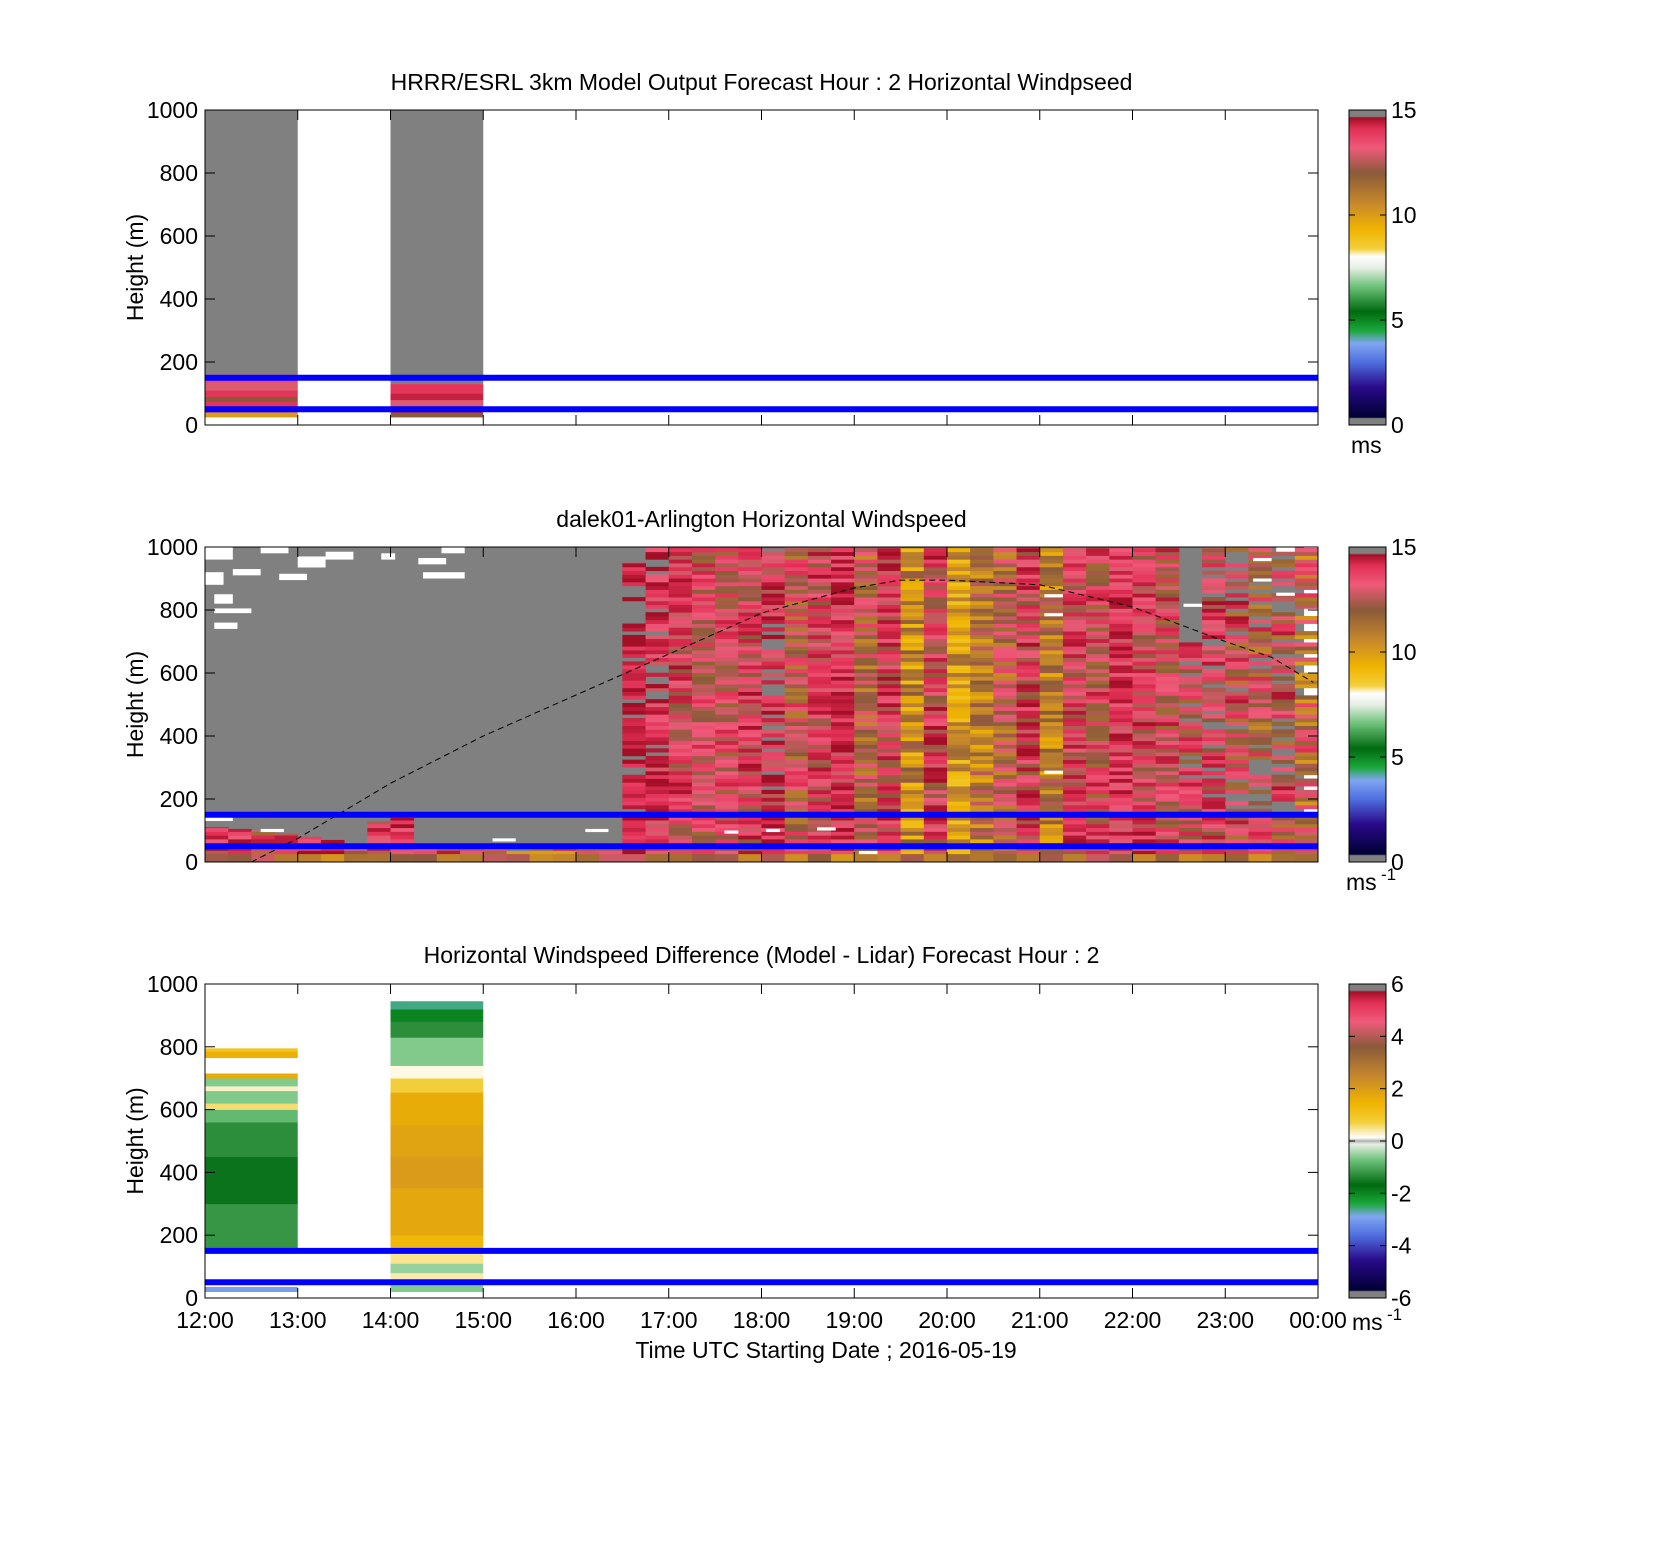 The height and width of the screenshot is (1561, 1680). Describe the element at coordinates (1366, 445) in the screenshot. I see `colorbar-unit: ms` at that location.